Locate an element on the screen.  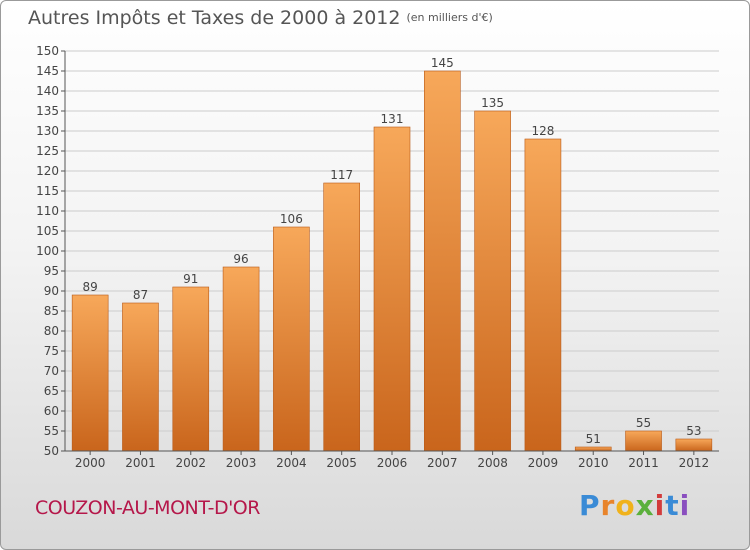
data-label: 51 is located at coordinates (593, 439).